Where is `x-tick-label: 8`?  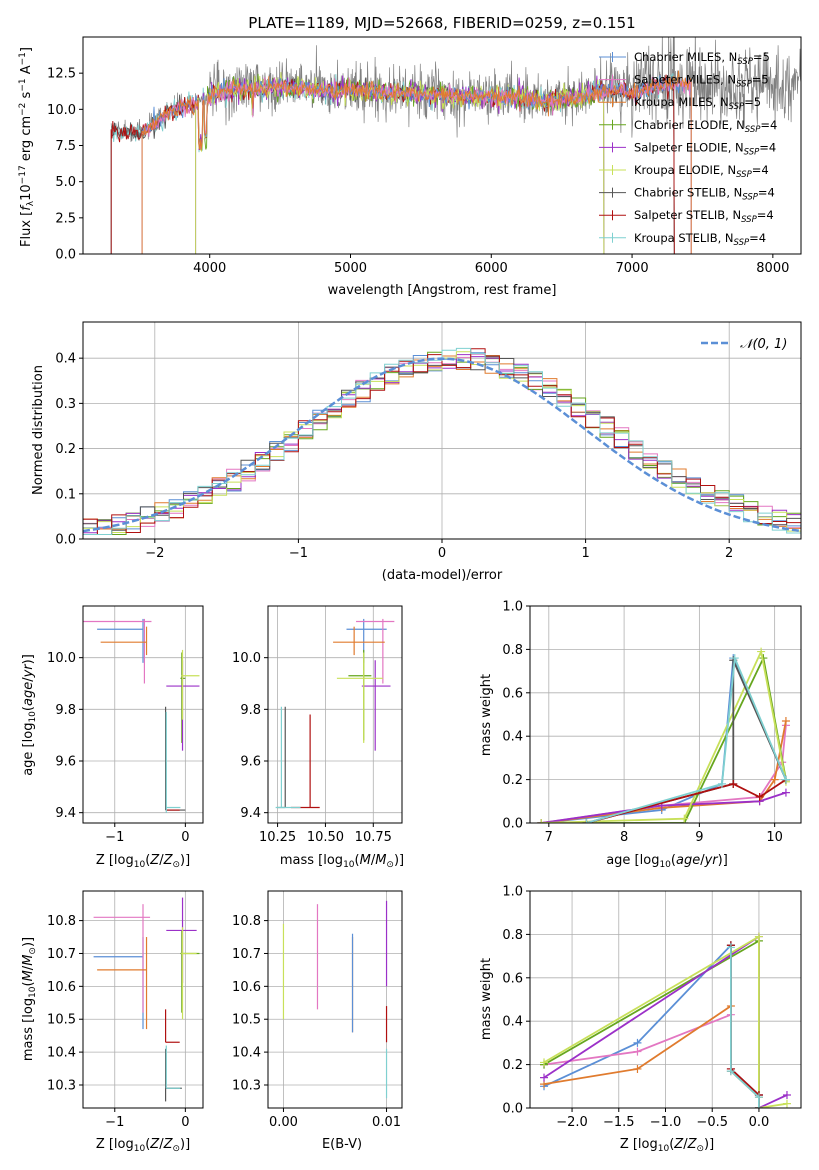 x-tick-label: 8 is located at coordinates (624, 837).